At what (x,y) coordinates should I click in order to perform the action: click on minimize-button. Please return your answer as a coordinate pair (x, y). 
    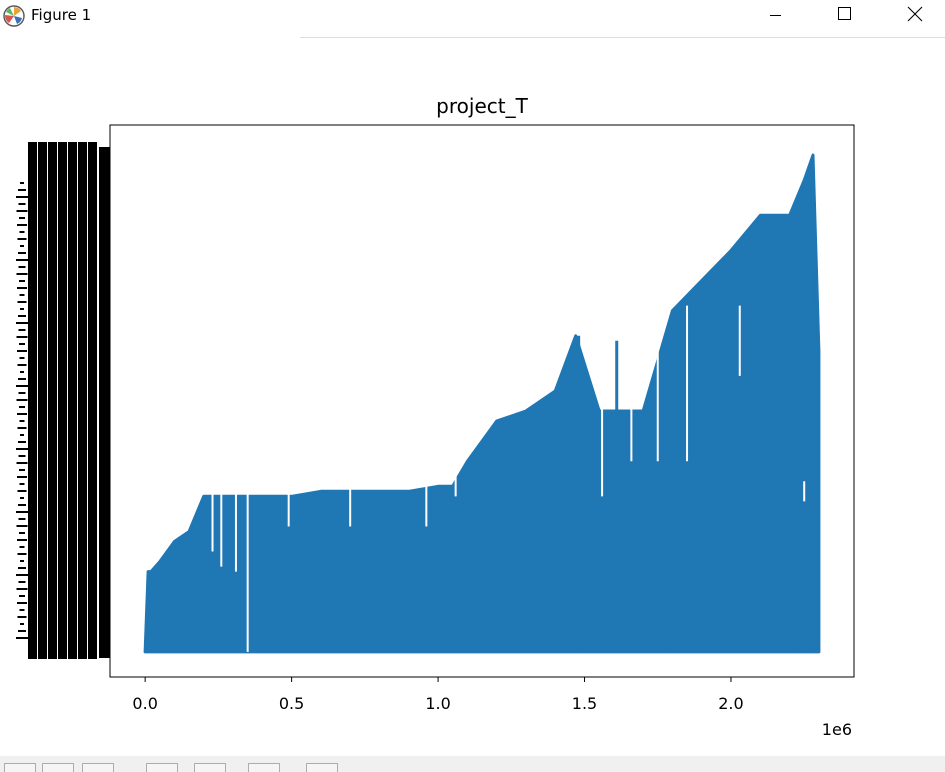
    Looking at the image, I should click on (775, 16).